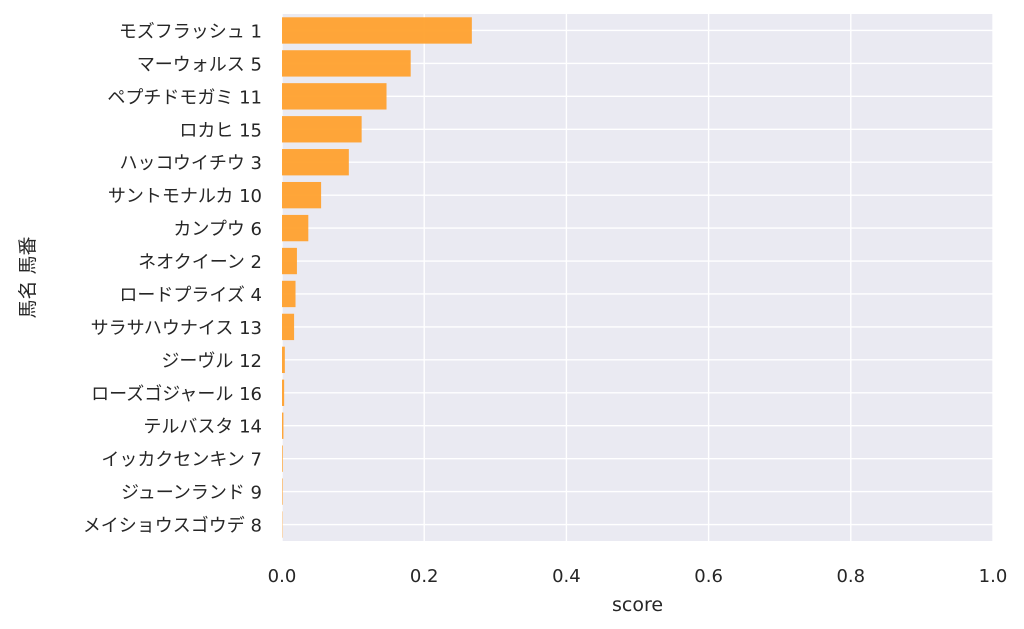 This screenshot has width=1024, height=629. Describe the element at coordinates (176, 394) in the screenshot. I see `category-label: ローズゴジャール 16` at that location.